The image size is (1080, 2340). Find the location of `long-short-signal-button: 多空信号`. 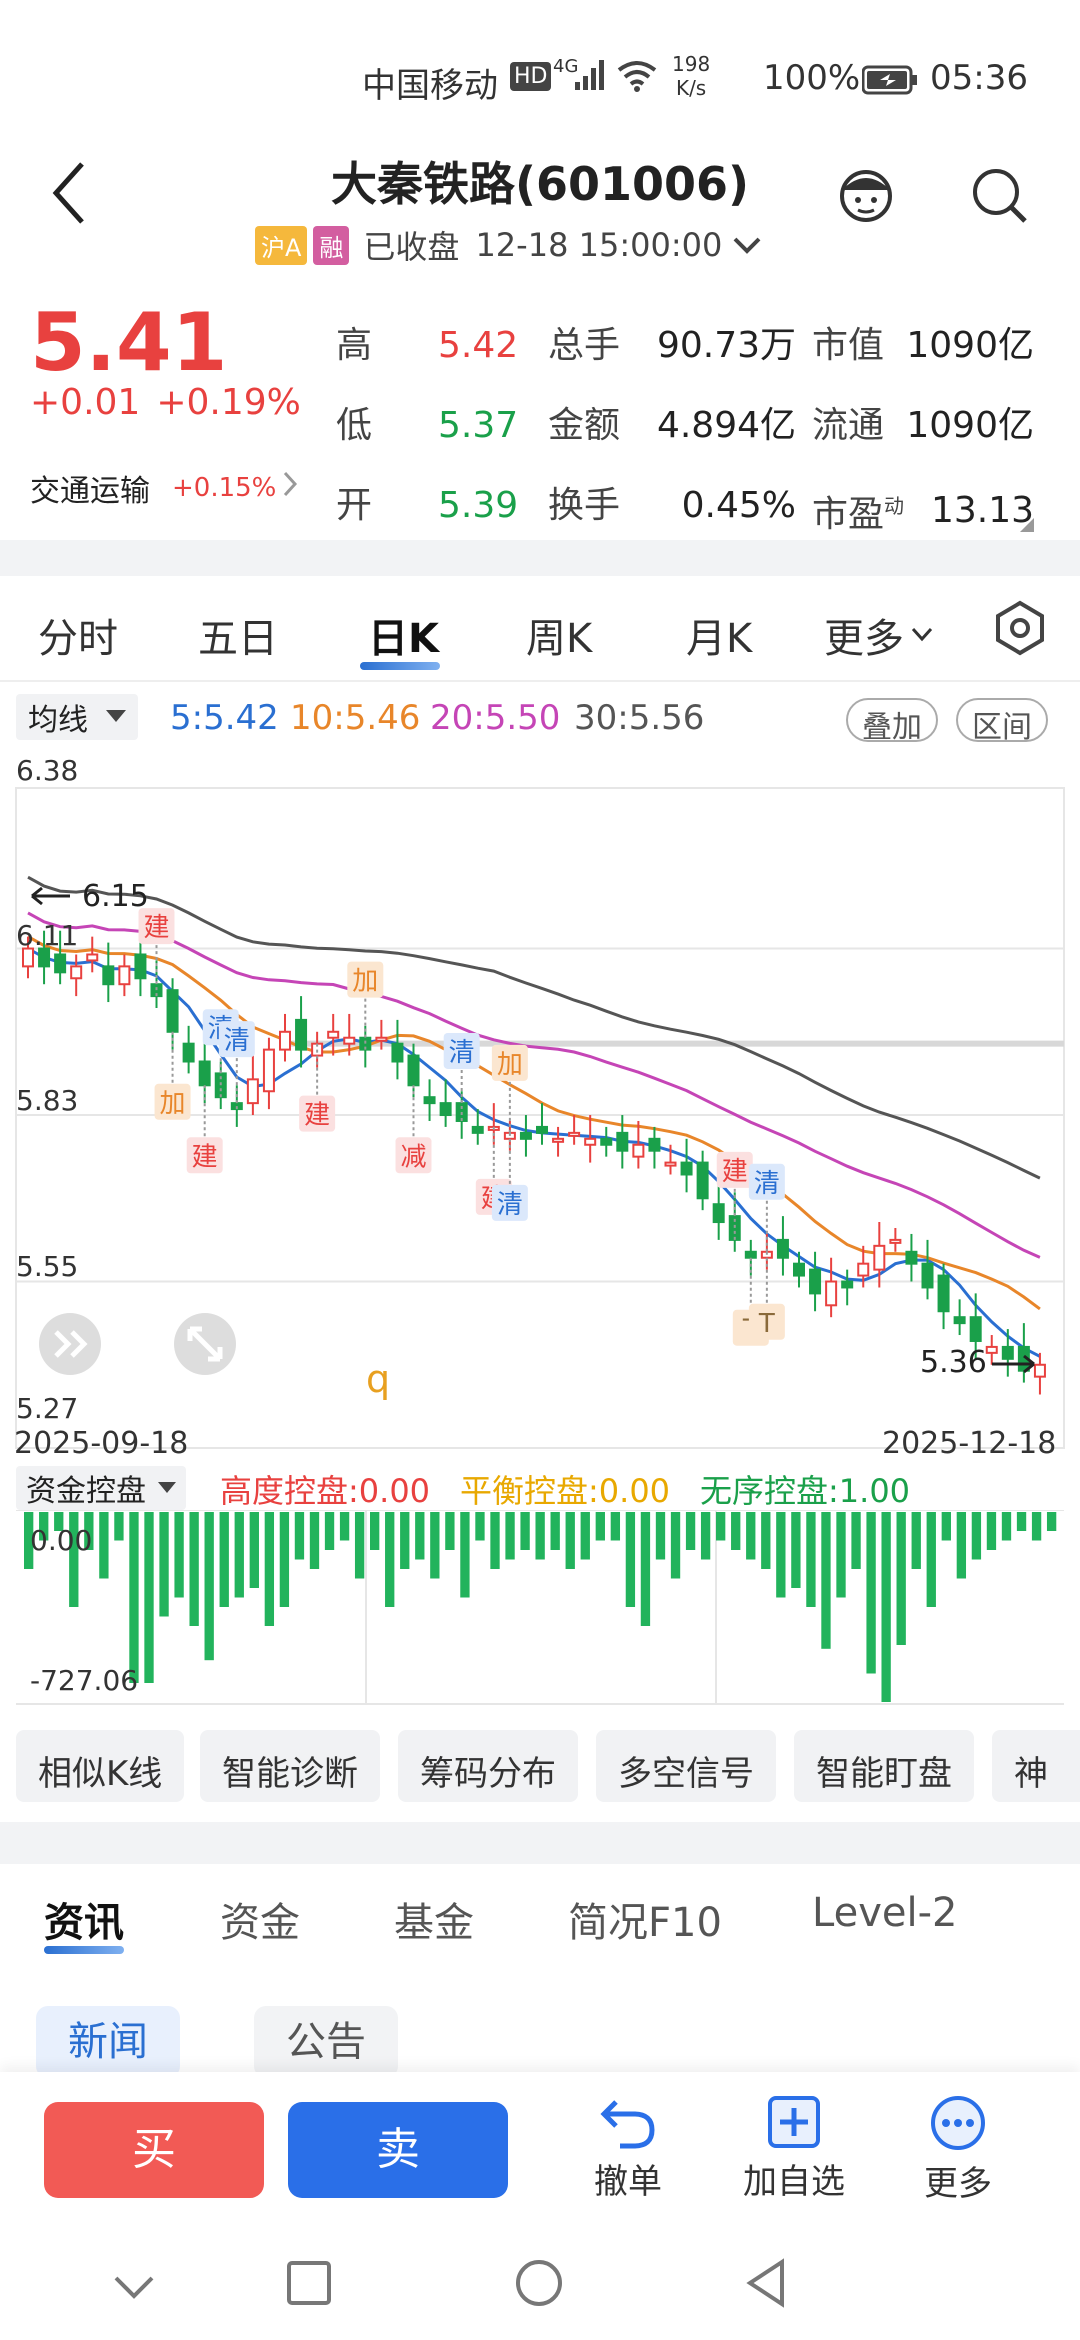

long-short-signal-button: 多空信号 is located at coordinates (686, 1766).